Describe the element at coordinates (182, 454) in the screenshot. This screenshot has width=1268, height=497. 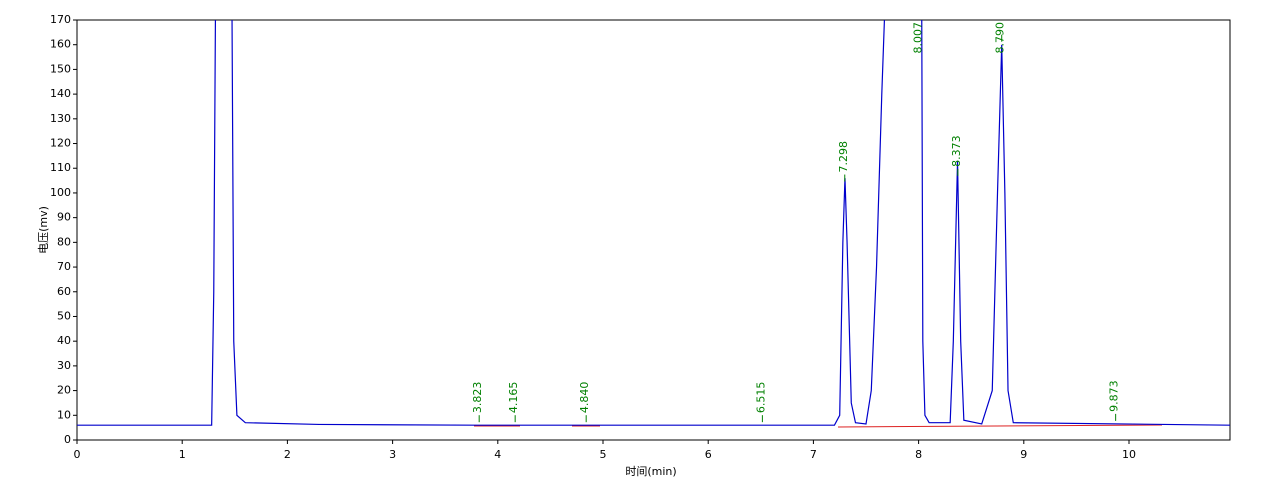
I see `x-tick-label: 1` at that location.